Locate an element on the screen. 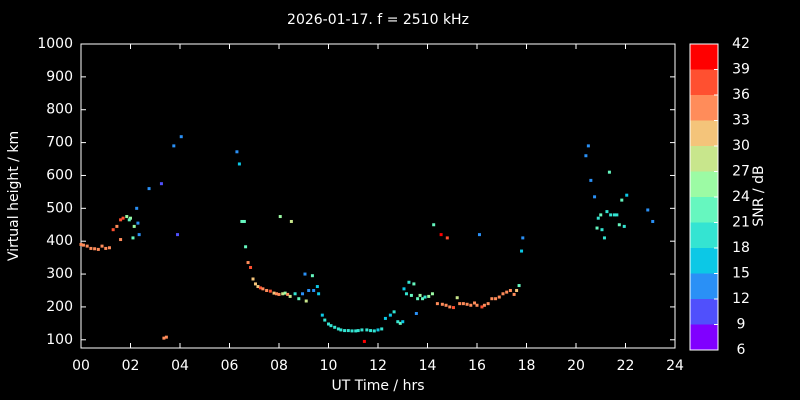 The image size is (800, 400). x-tick-label: 14 is located at coordinates (428, 366).